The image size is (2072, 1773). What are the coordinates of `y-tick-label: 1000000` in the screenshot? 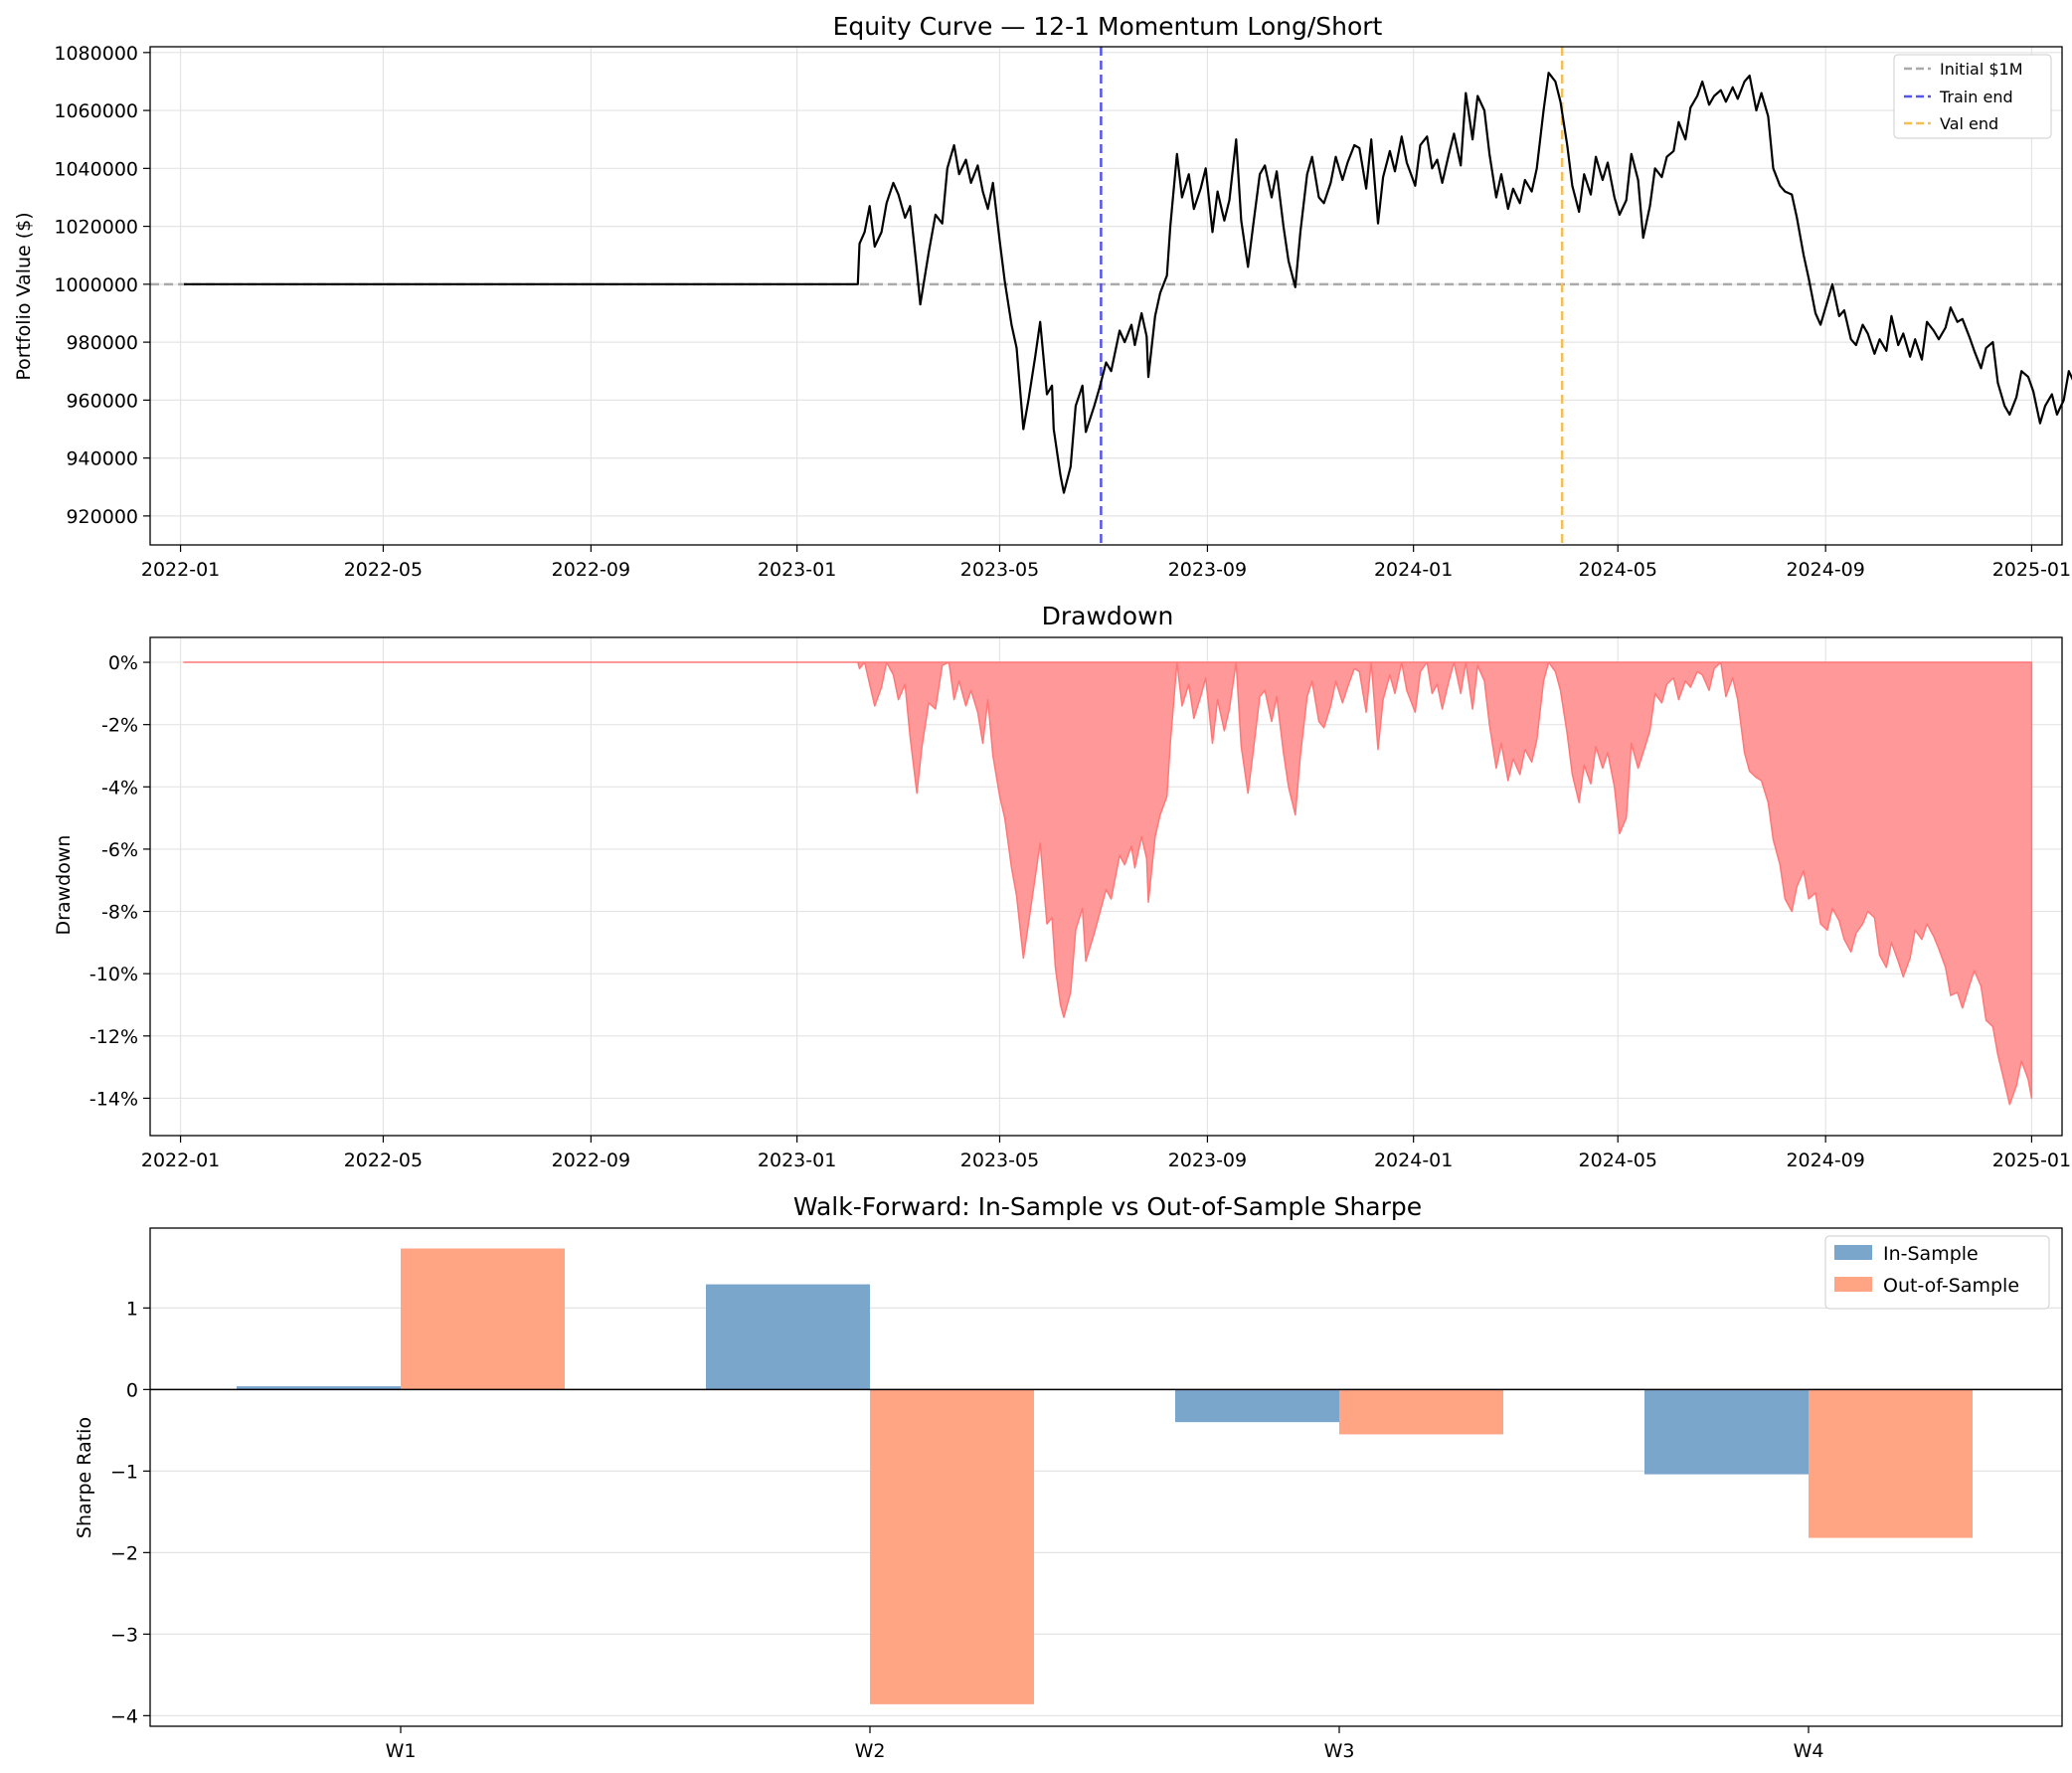 It's located at (96, 285).